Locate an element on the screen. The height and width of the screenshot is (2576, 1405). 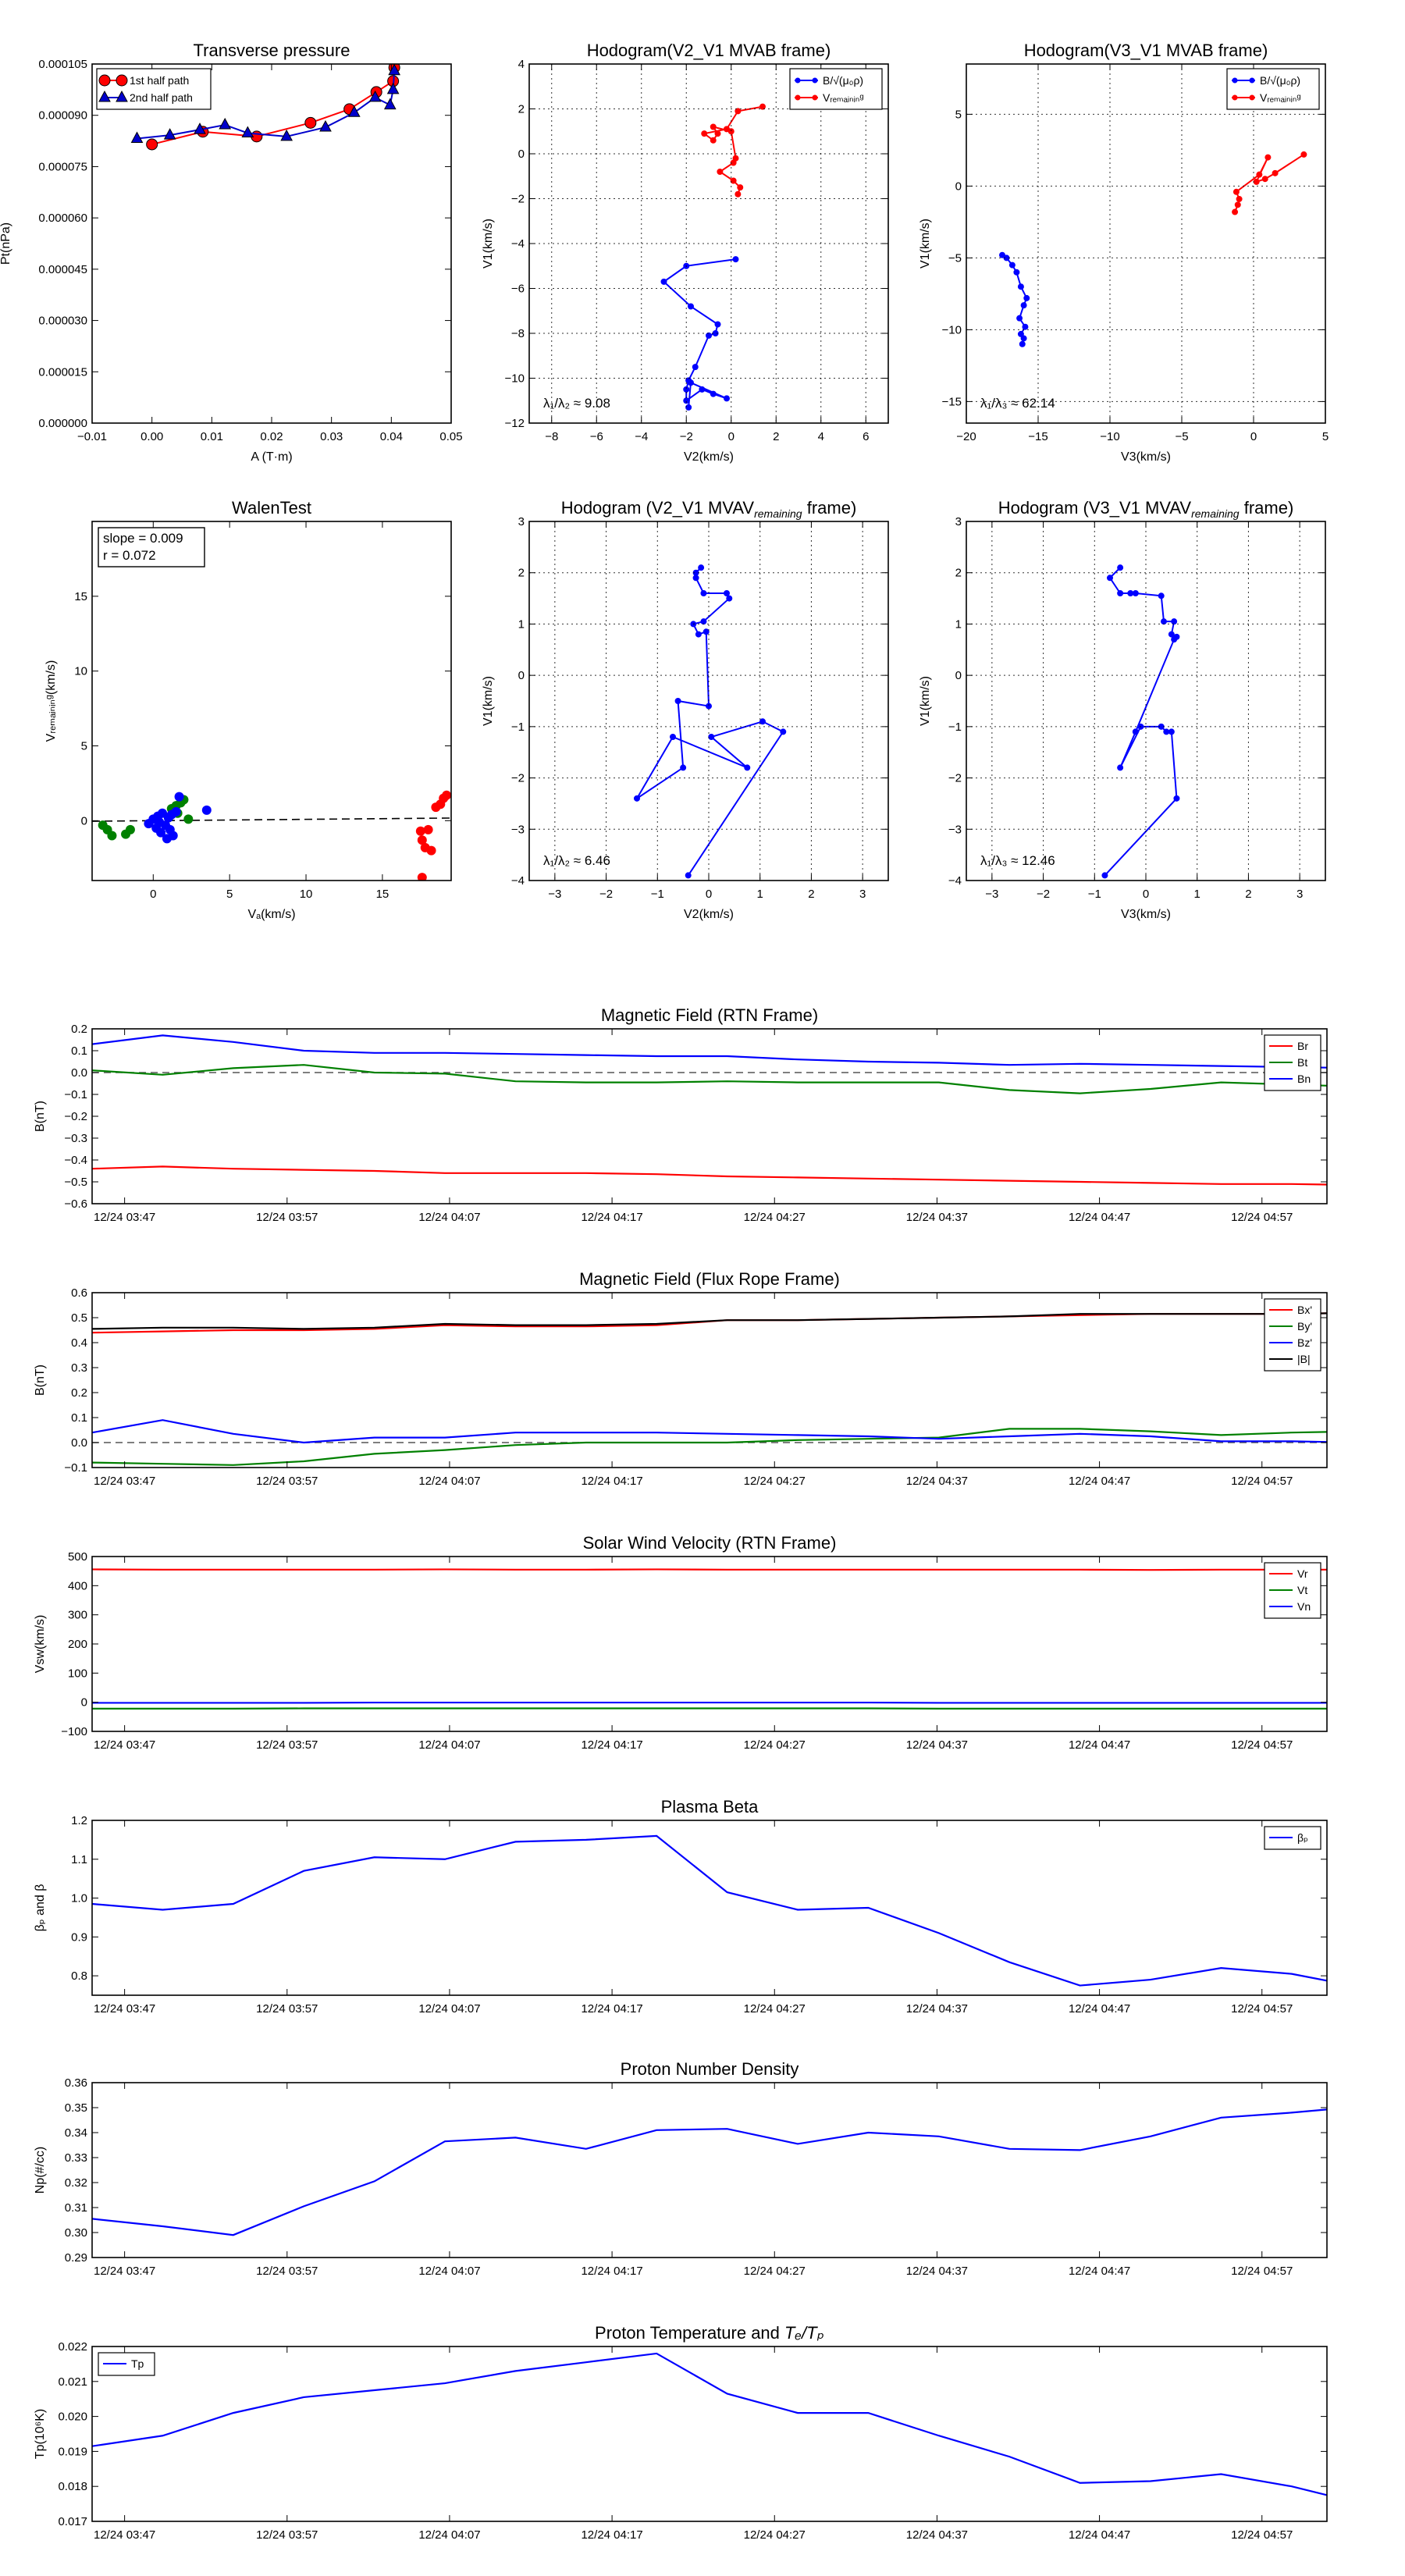
y-tick-label: 0.6 is located at coordinates (79, 1293).